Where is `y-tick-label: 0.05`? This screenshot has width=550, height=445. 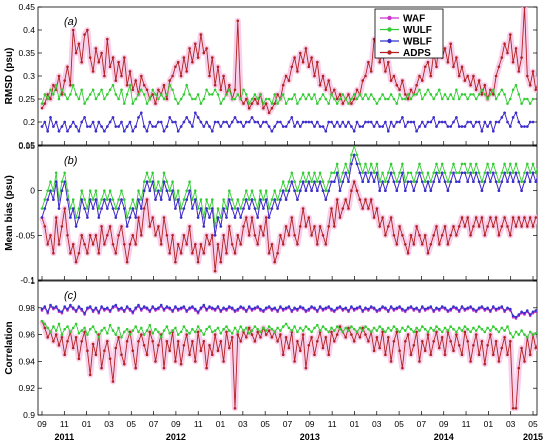 y-tick-label: 0.05 is located at coordinates (26, 146).